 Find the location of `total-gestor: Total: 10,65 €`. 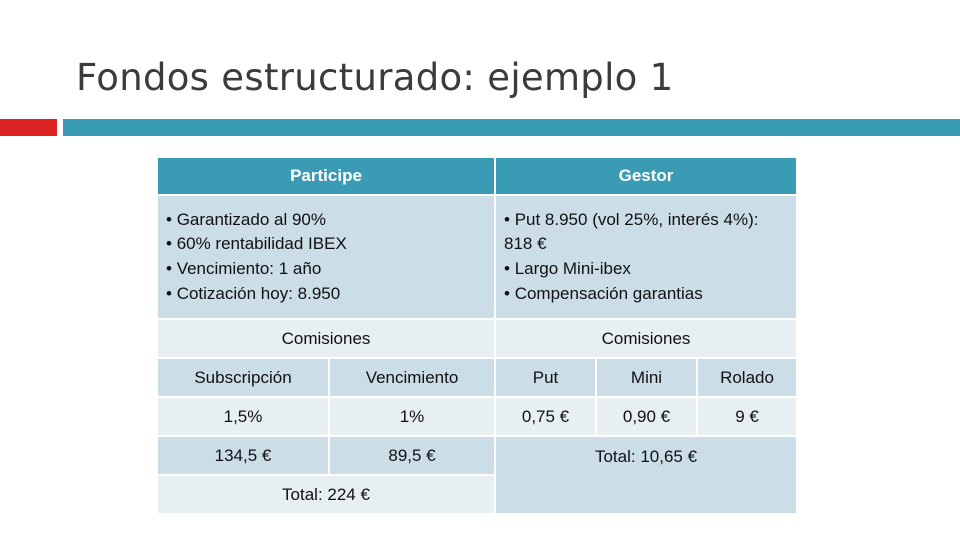

total-gestor: Total: 10,65 € is located at coordinates (646, 475).